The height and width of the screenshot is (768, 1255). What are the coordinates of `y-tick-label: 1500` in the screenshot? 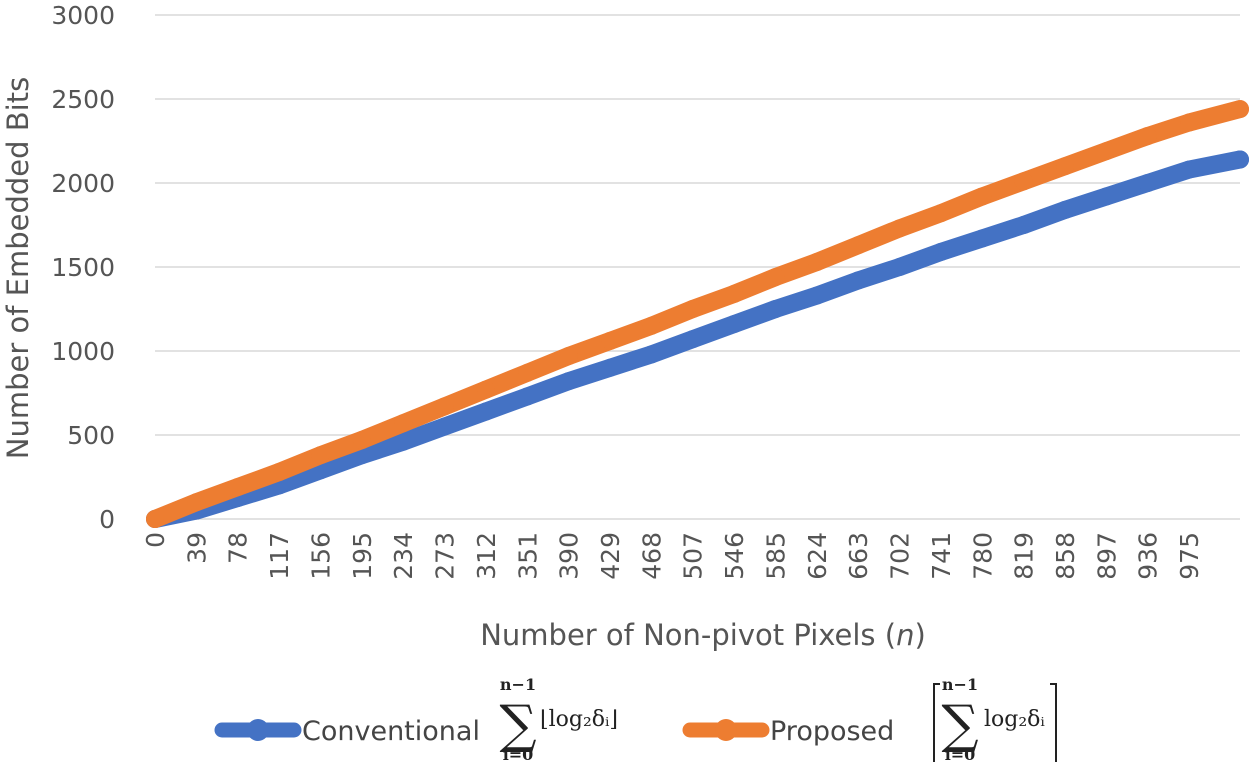 It's located at (83, 267).